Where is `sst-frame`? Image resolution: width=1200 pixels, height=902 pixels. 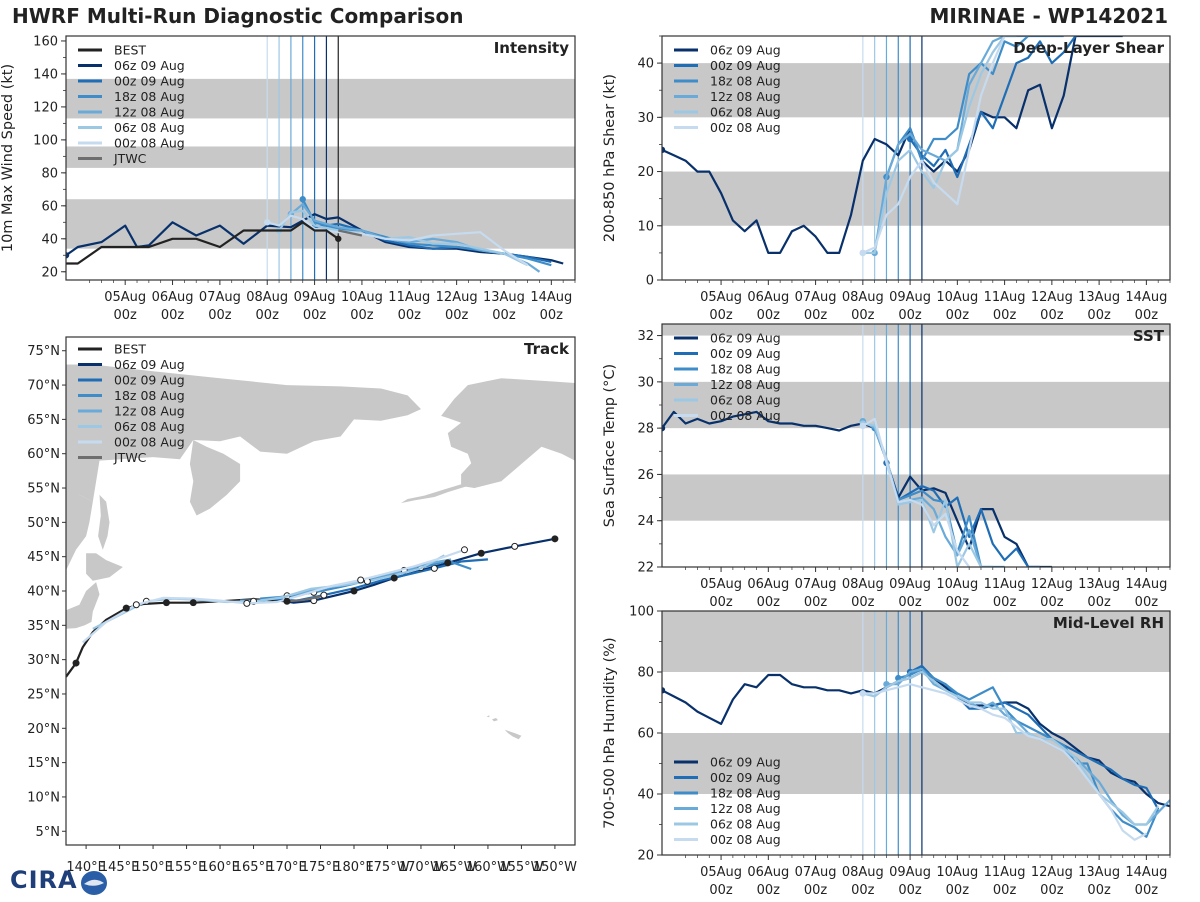
sst-frame is located at coordinates (916, 445).